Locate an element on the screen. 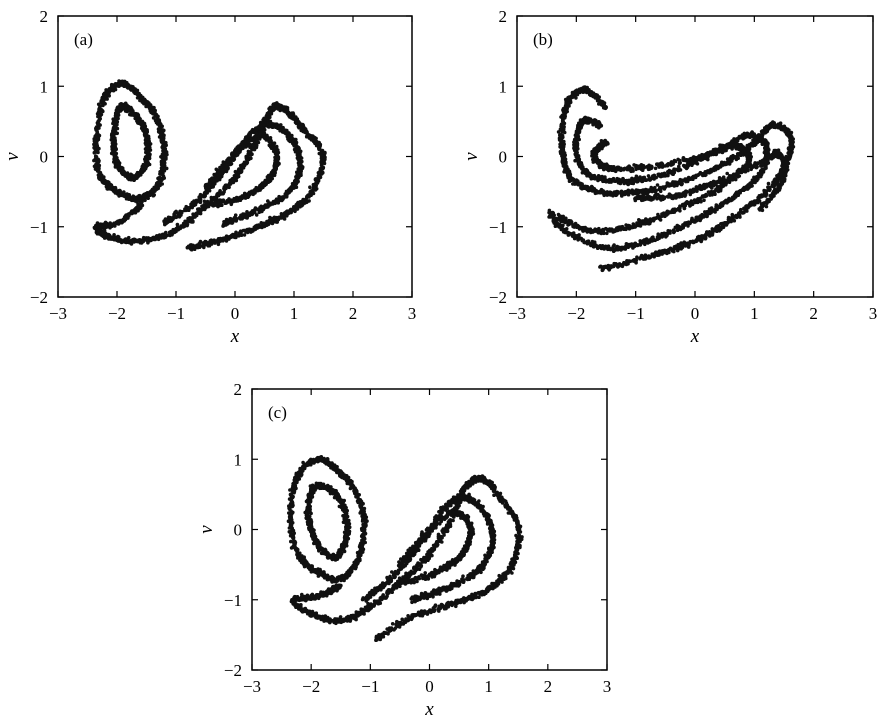 The width and height of the screenshot is (880, 724). x-tick-label: 2 is located at coordinates (353, 313).